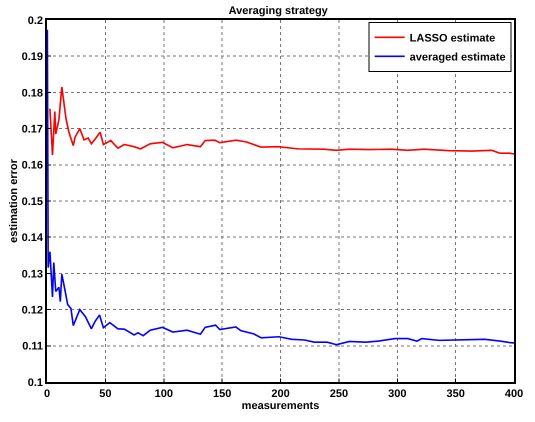 This screenshot has width=535, height=422. What do you see at coordinates (514, 394) in the screenshot?
I see `x-tick-label: 400` at bounding box center [514, 394].